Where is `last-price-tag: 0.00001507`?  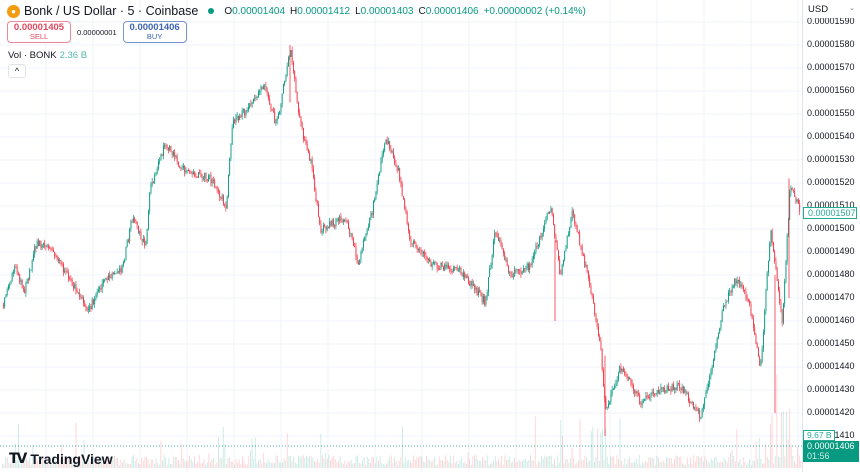 last-price-tag: 0.00001507 is located at coordinates (830, 213).